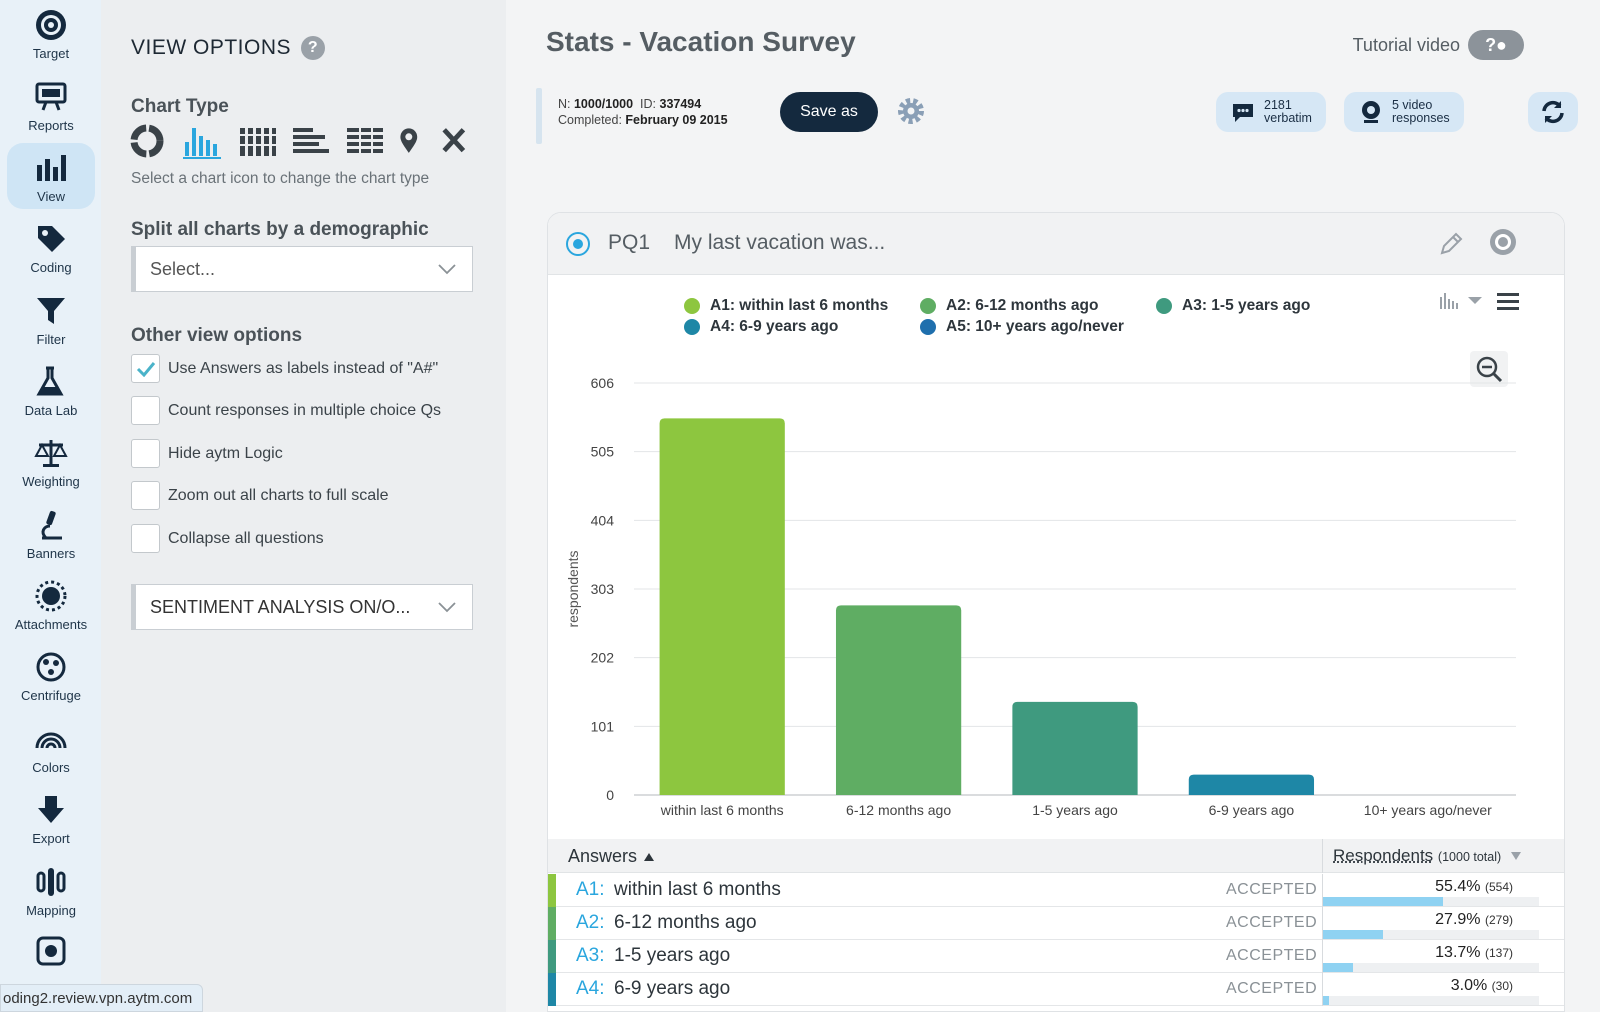 The width and height of the screenshot is (1600, 1012). Describe the element at coordinates (145, 538) in the screenshot. I see `checkbox-collapse` at that location.